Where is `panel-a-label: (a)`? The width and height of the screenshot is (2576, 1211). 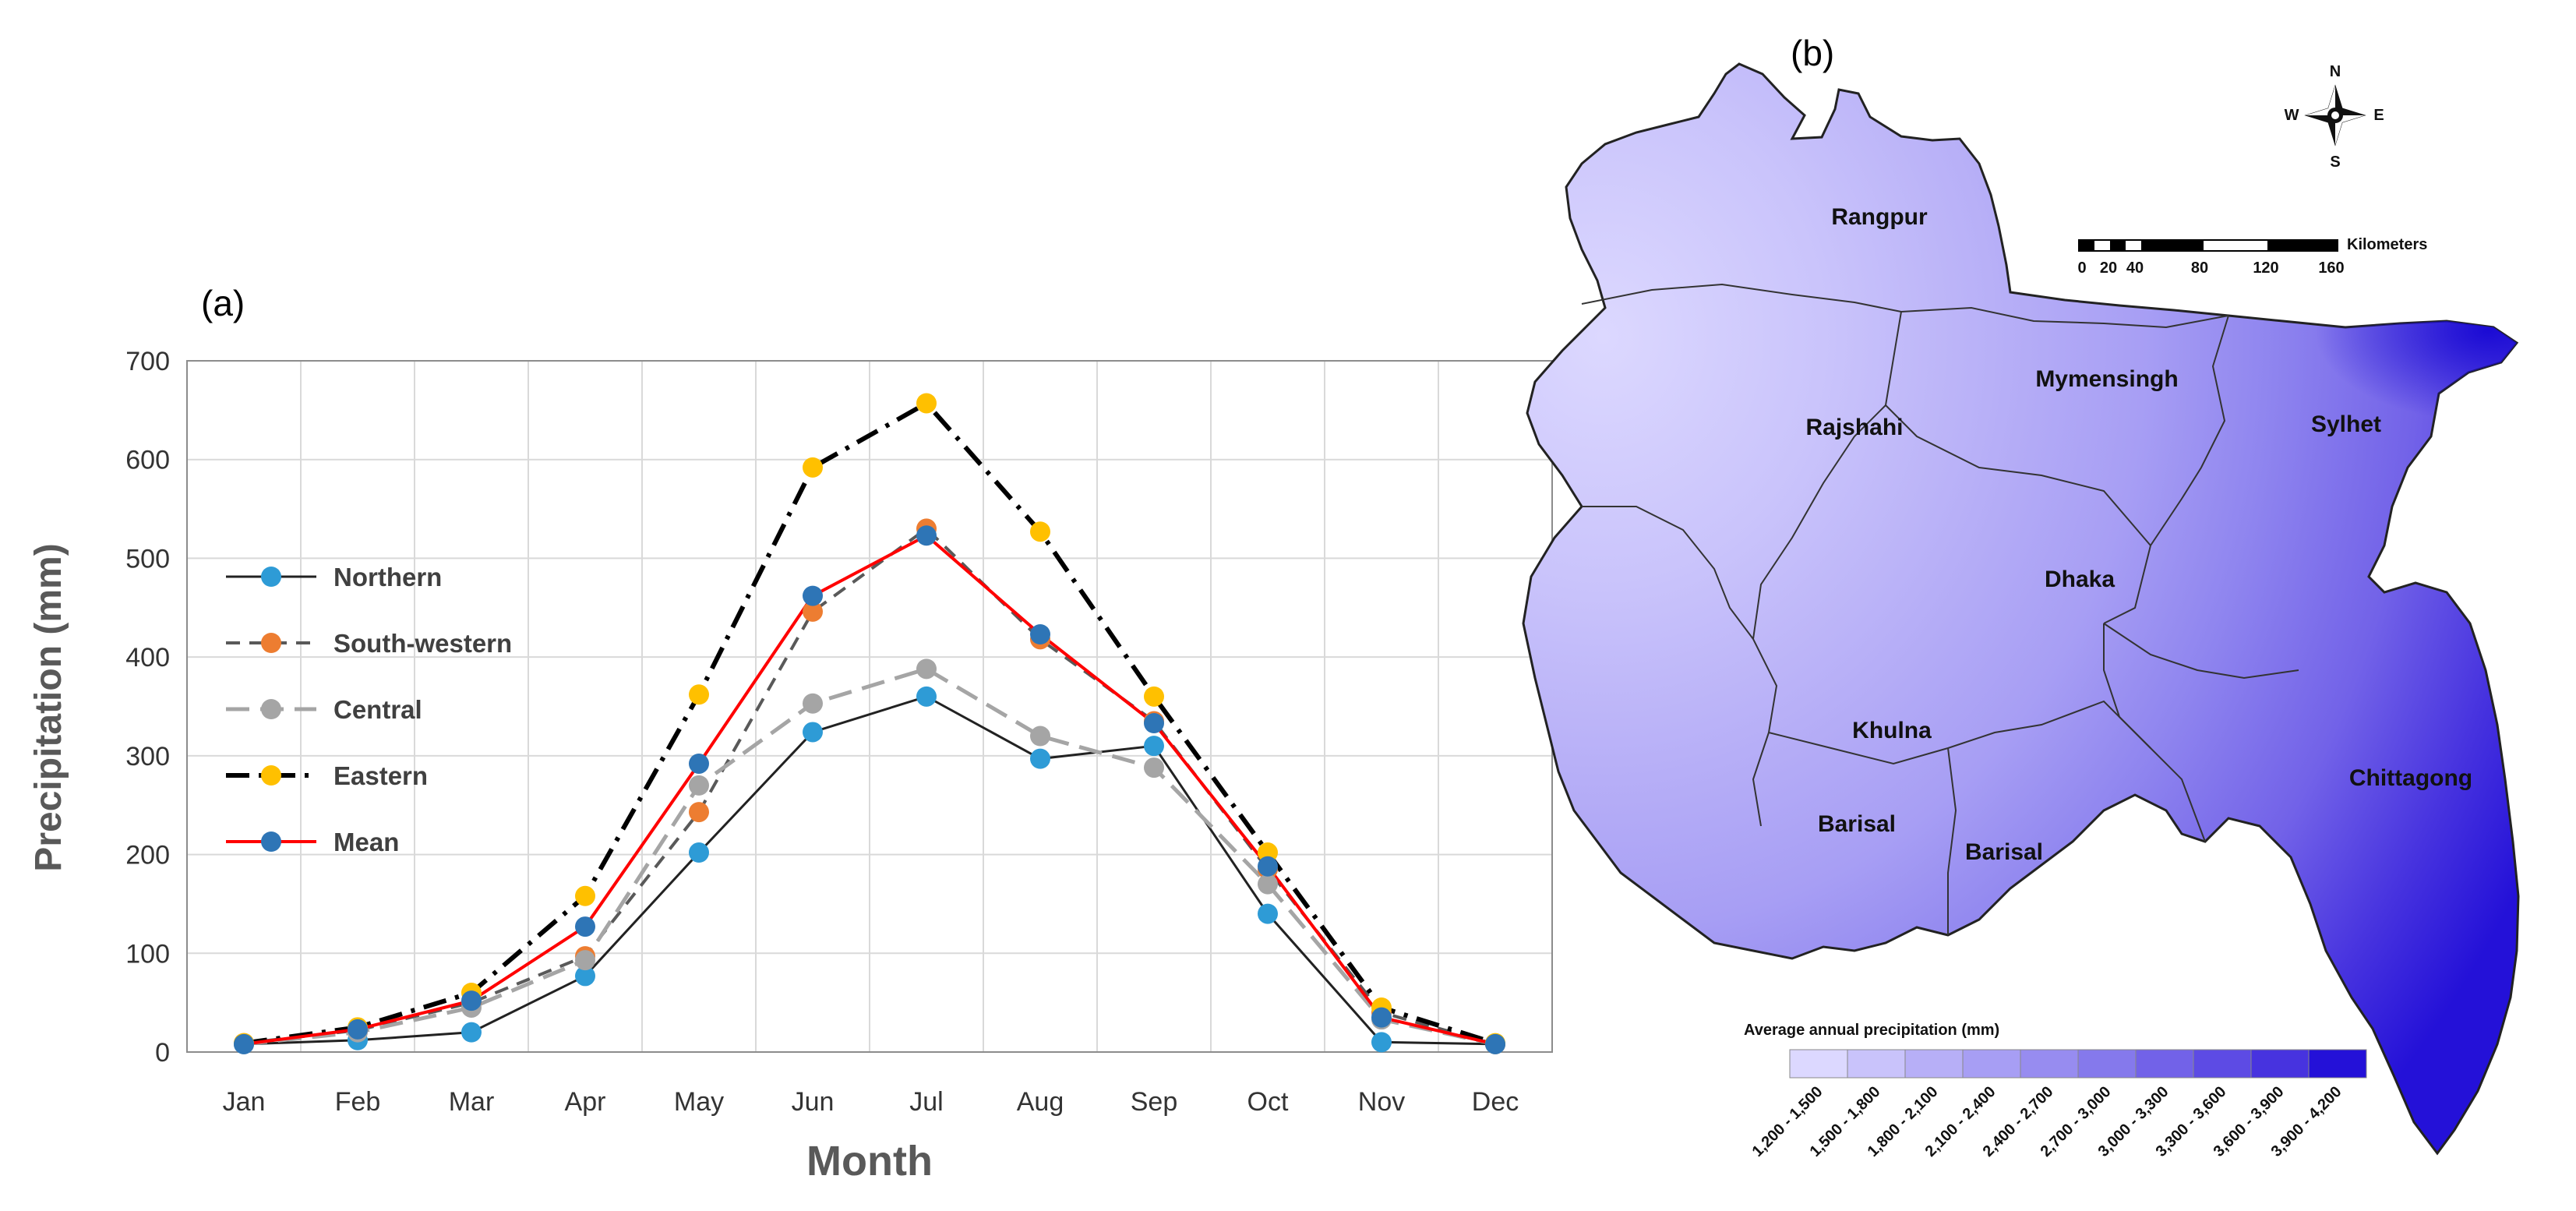
panel-a-label: (a) is located at coordinates (223, 303).